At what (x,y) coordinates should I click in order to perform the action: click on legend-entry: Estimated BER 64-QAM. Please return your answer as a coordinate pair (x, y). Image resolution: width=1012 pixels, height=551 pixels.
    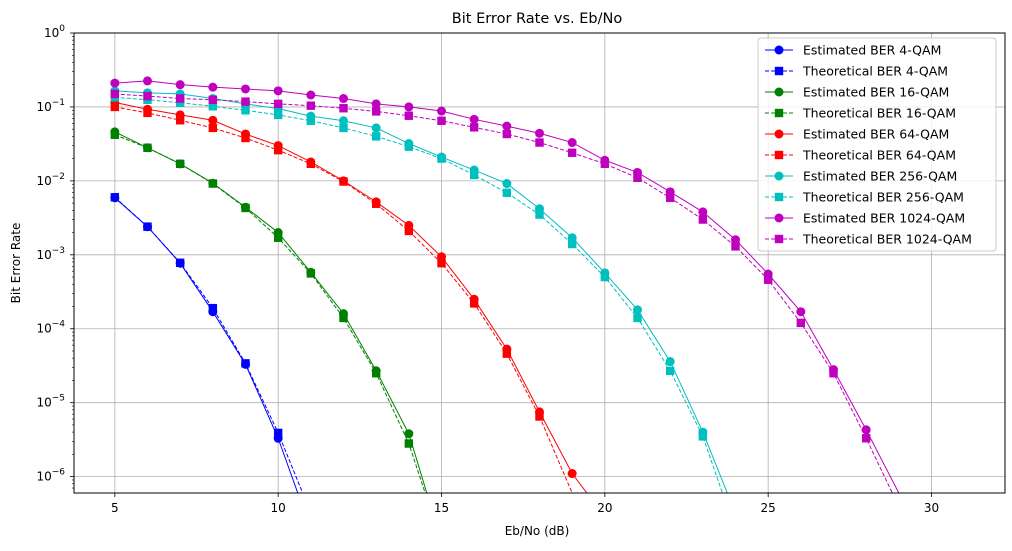
    Looking at the image, I should click on (857, 134).